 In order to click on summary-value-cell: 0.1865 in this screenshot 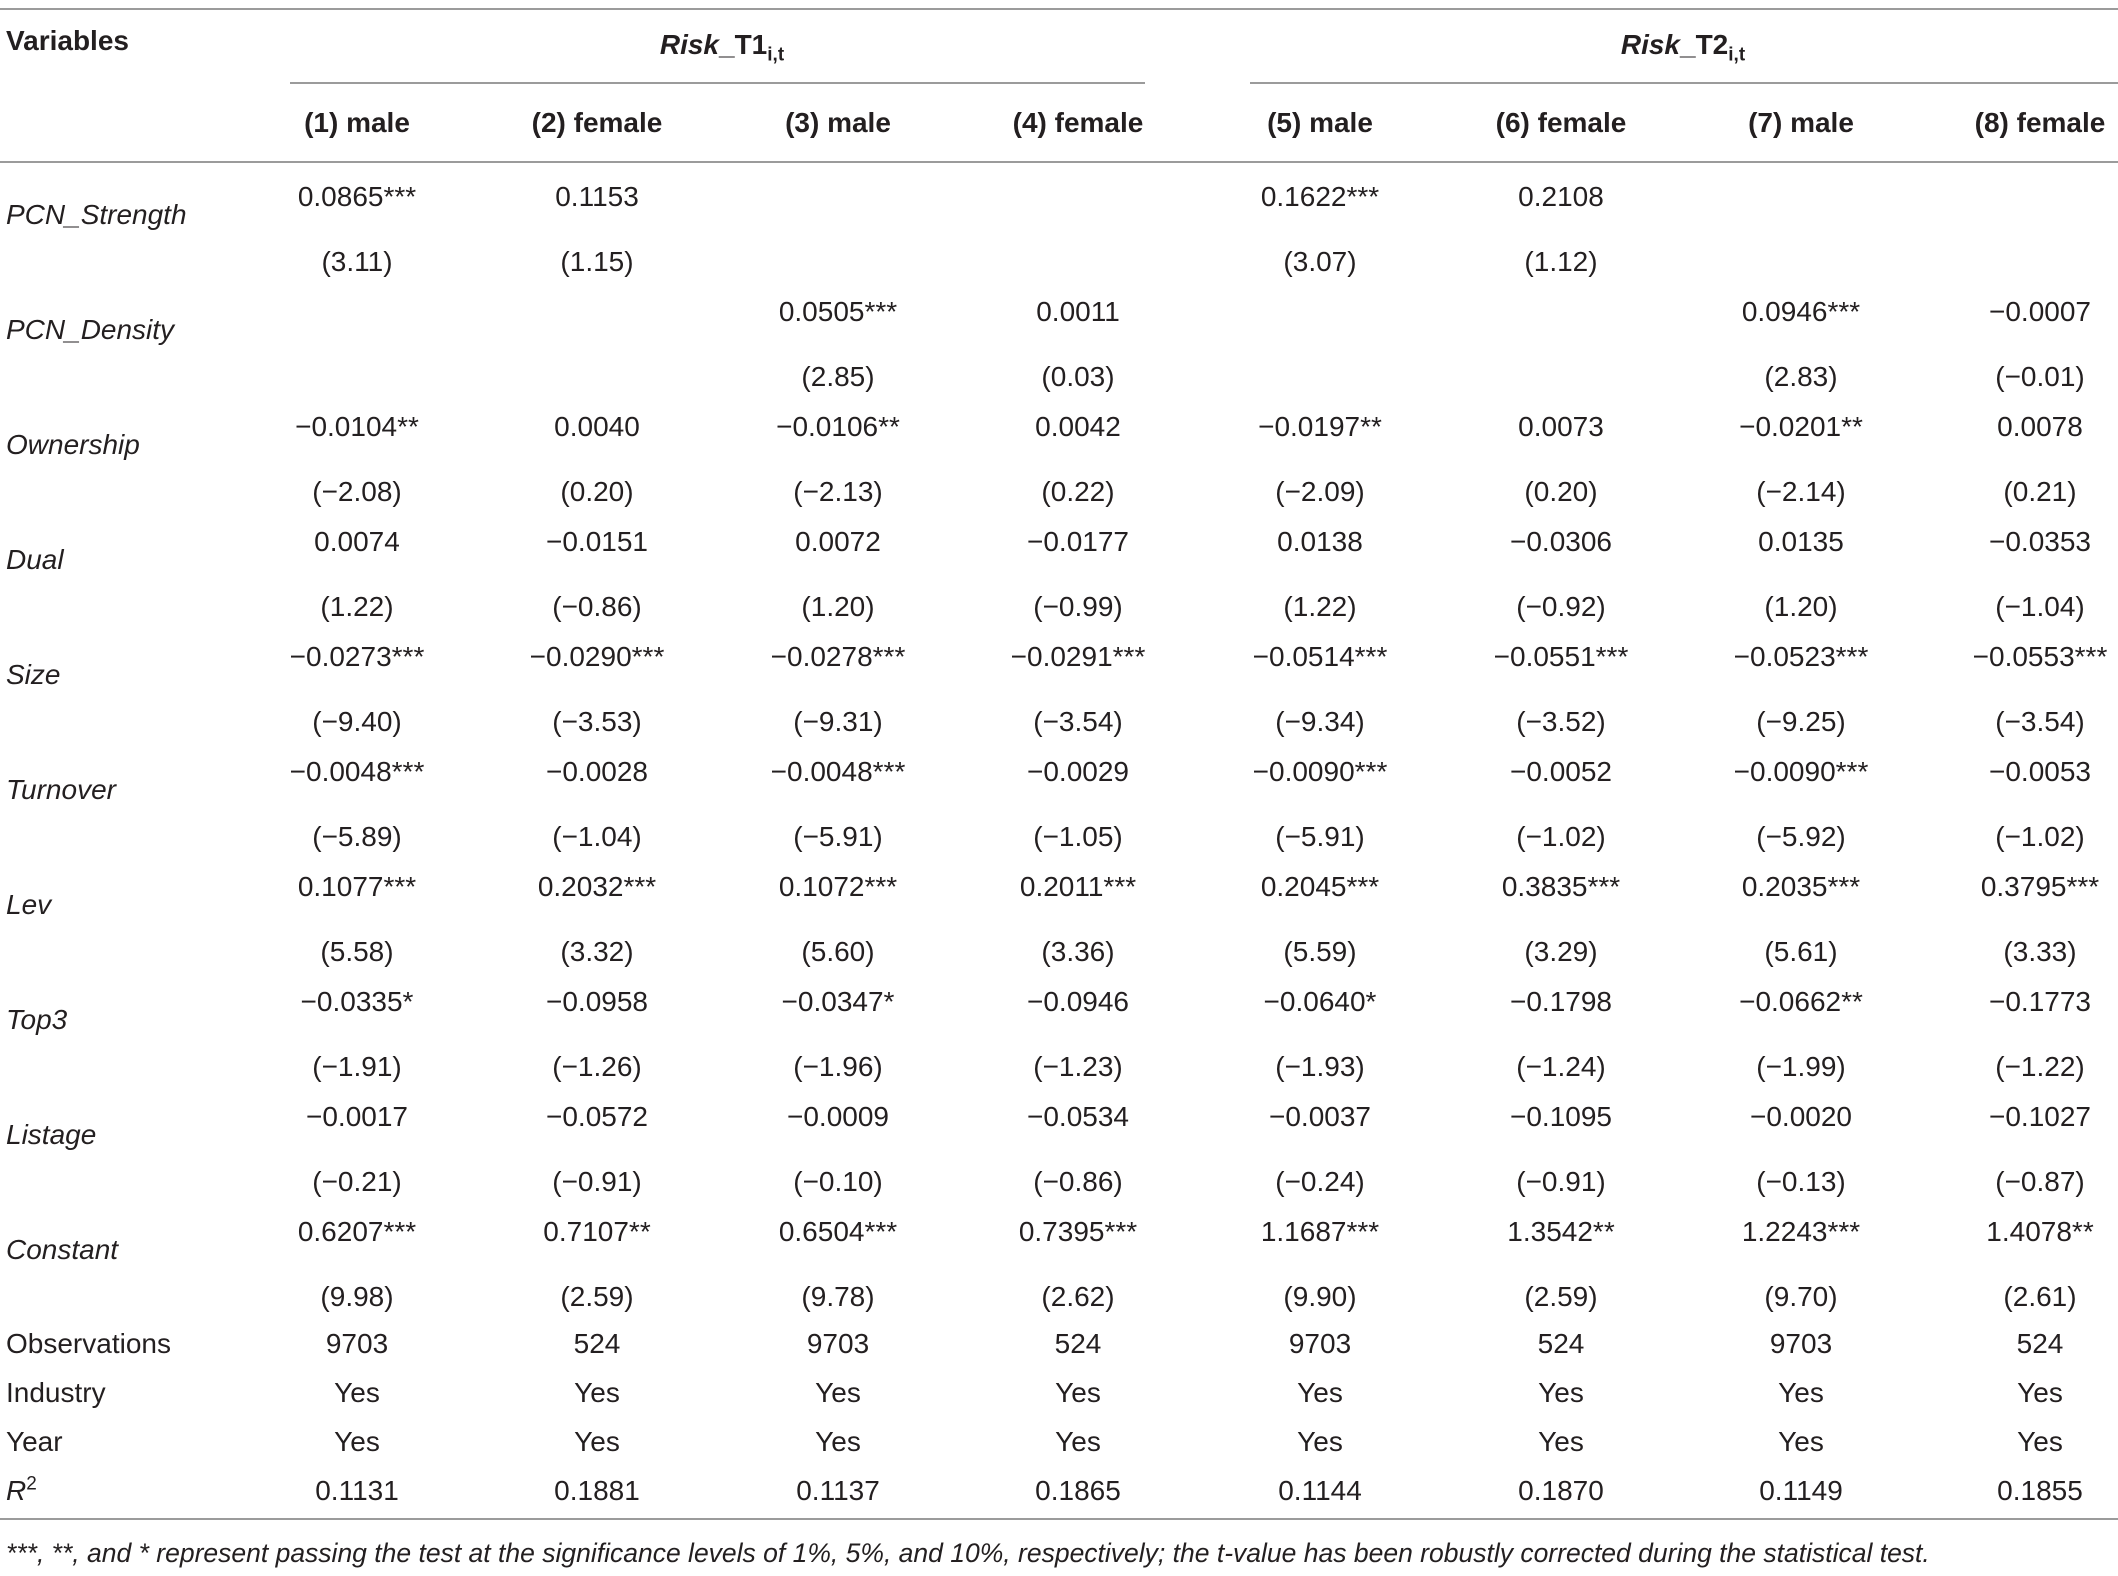, I will do `click(1078, 1490)`.